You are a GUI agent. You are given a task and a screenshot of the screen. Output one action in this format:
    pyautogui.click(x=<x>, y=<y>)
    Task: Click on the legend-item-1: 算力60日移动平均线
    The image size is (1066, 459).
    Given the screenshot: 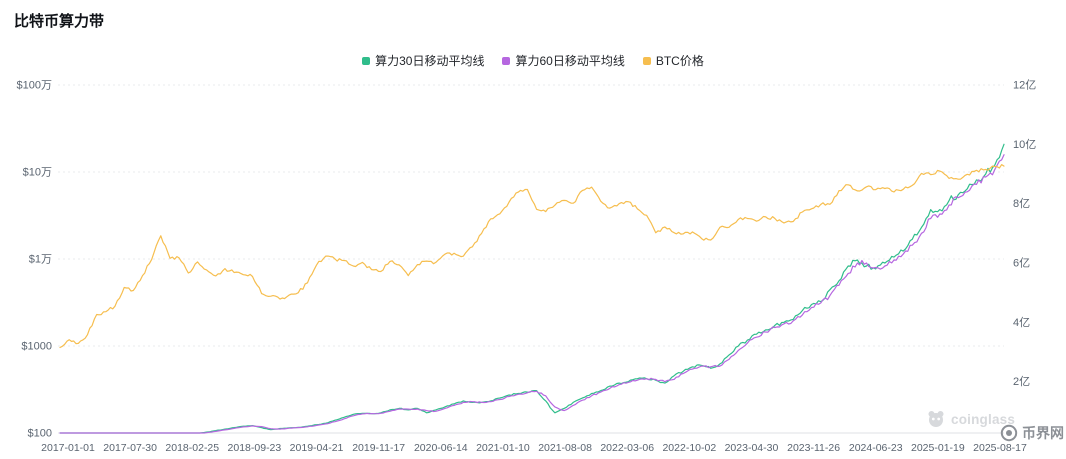 What is the action you would take?
    pyautogui.click(x=563, y=60)
    